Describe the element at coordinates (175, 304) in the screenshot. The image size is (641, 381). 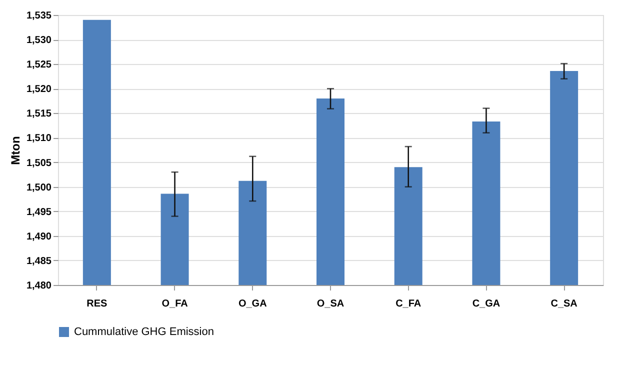
I see `x-tick-label: O_FA` at that location.